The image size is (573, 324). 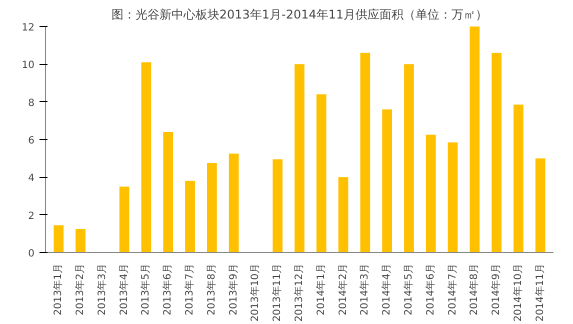 I want to click on x-tick-label: 2014年3月, so click(x=364, y=290).